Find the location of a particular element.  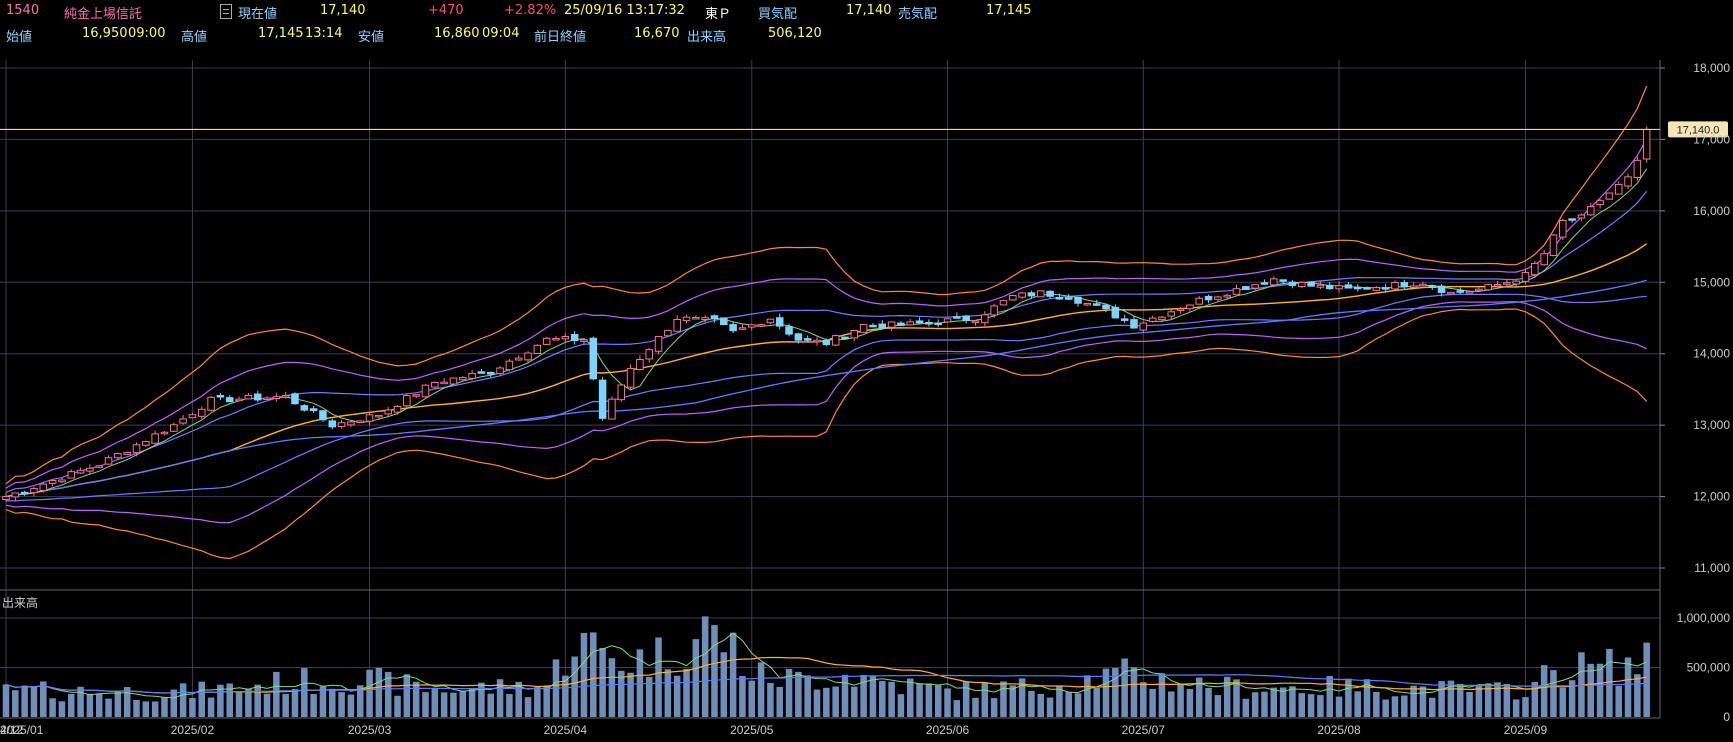

market-name: 東Ｐ is located at coordinates (718, 14).